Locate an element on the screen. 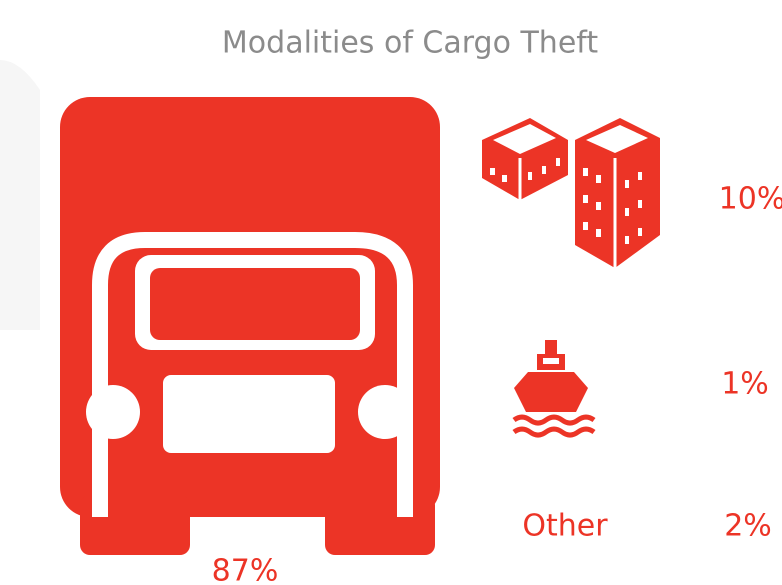 The height and width of the screenshot is (585, 782). chart-title: Modalities of Cargo Theft is located at coordinates (410, 43).